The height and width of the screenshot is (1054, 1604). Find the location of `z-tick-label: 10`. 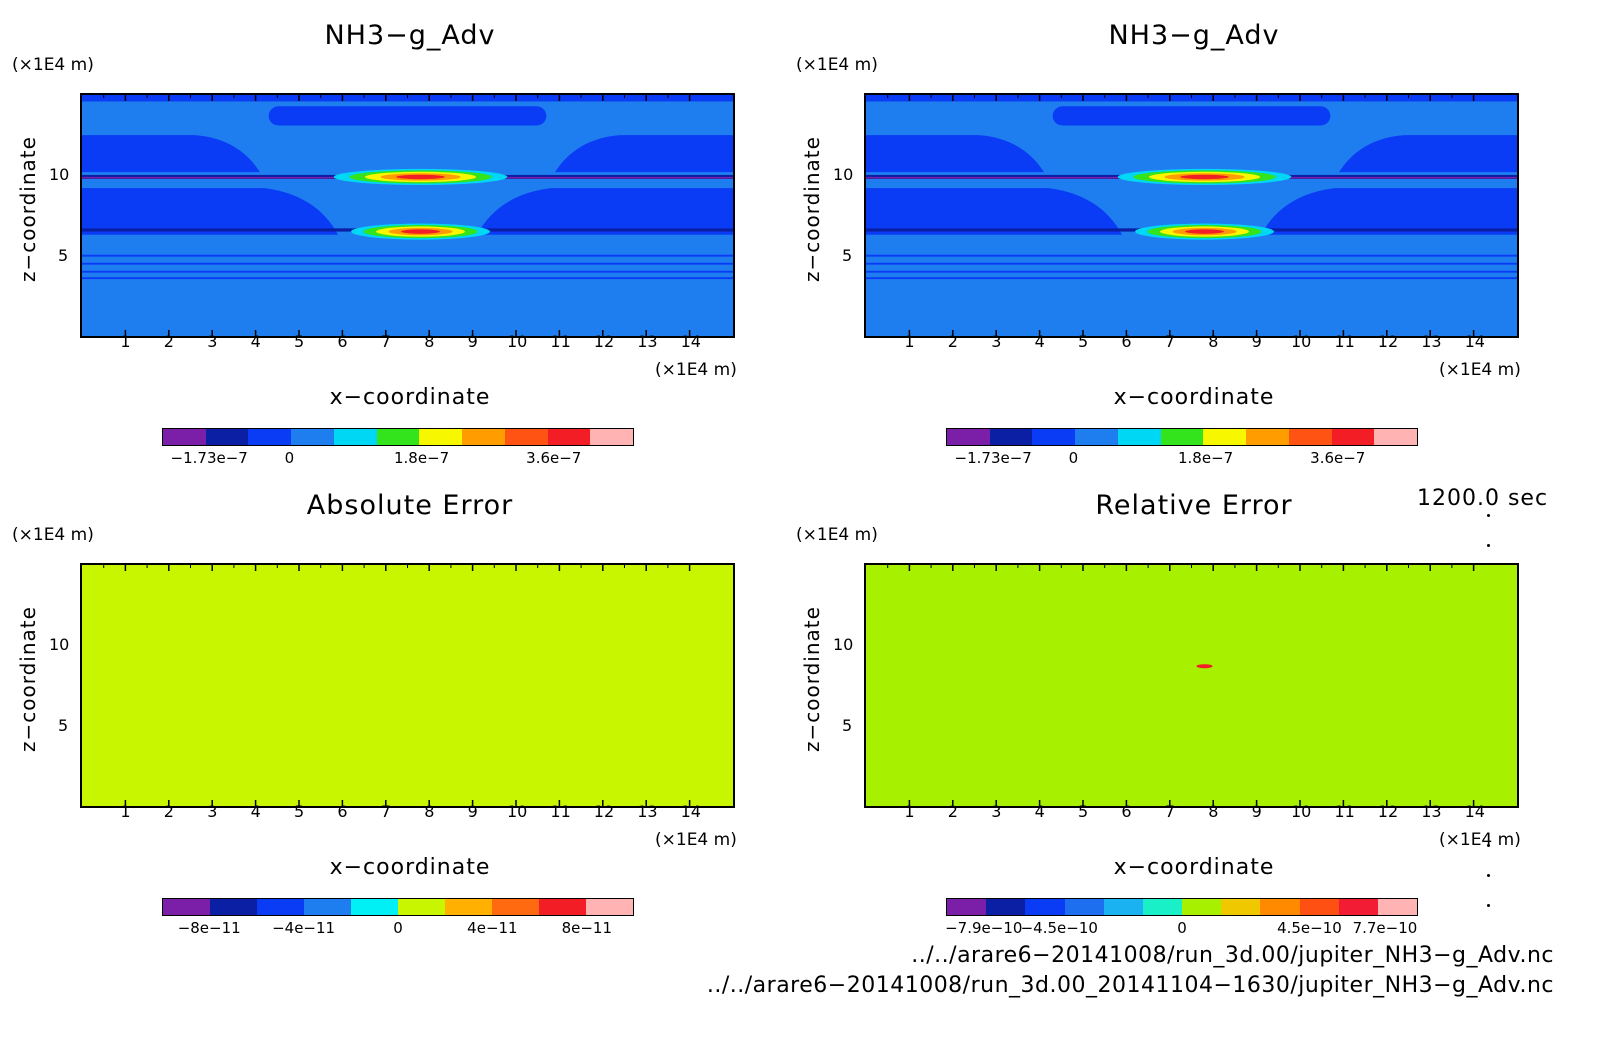

z-tick-label: 10 is located at coordinates (843, 175).